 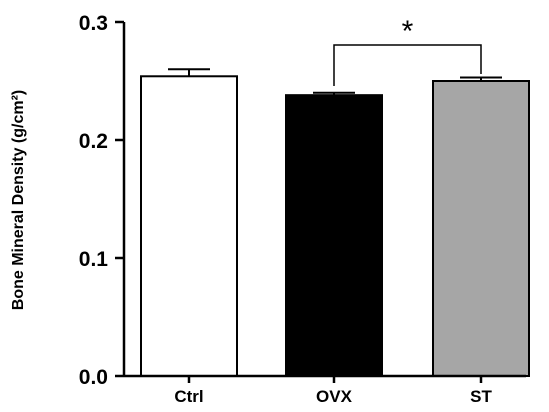 What do you see at coordinates (189, 226) in the screenshot?
I see `bar-ctrl` at bounding box center [189, 226].